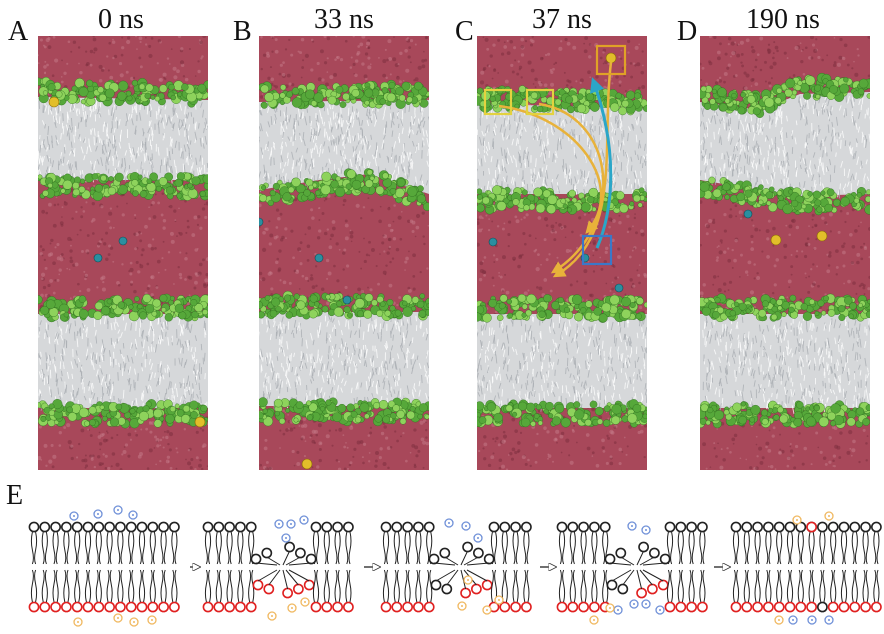 The width and height of the screenshot is (884, 634). I want to click on snapshot-panel-b, so click(344, 253).